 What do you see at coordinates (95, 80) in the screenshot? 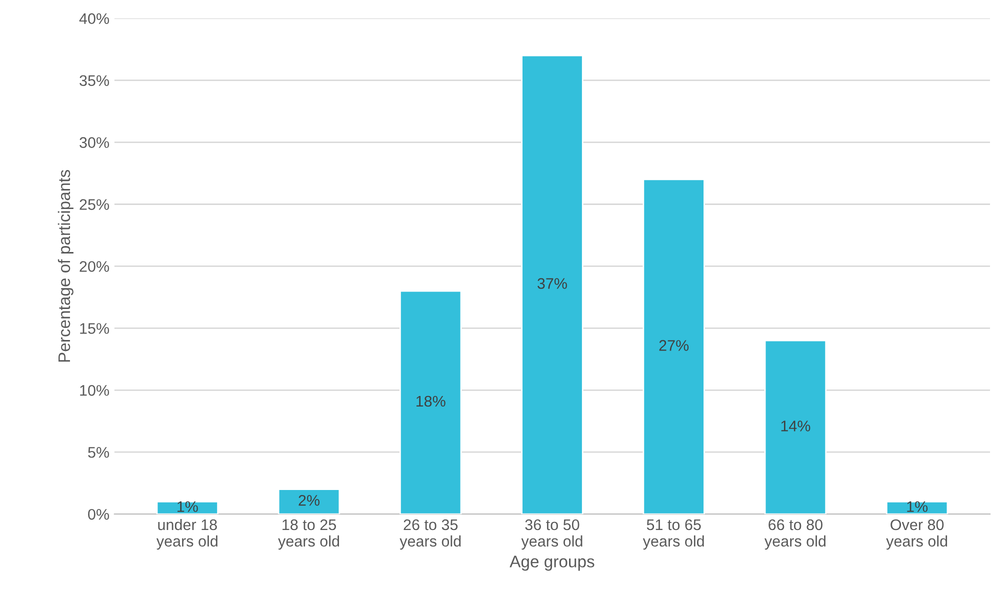
I see `y-tick-label: 35%` at bounding box center [95, 80].